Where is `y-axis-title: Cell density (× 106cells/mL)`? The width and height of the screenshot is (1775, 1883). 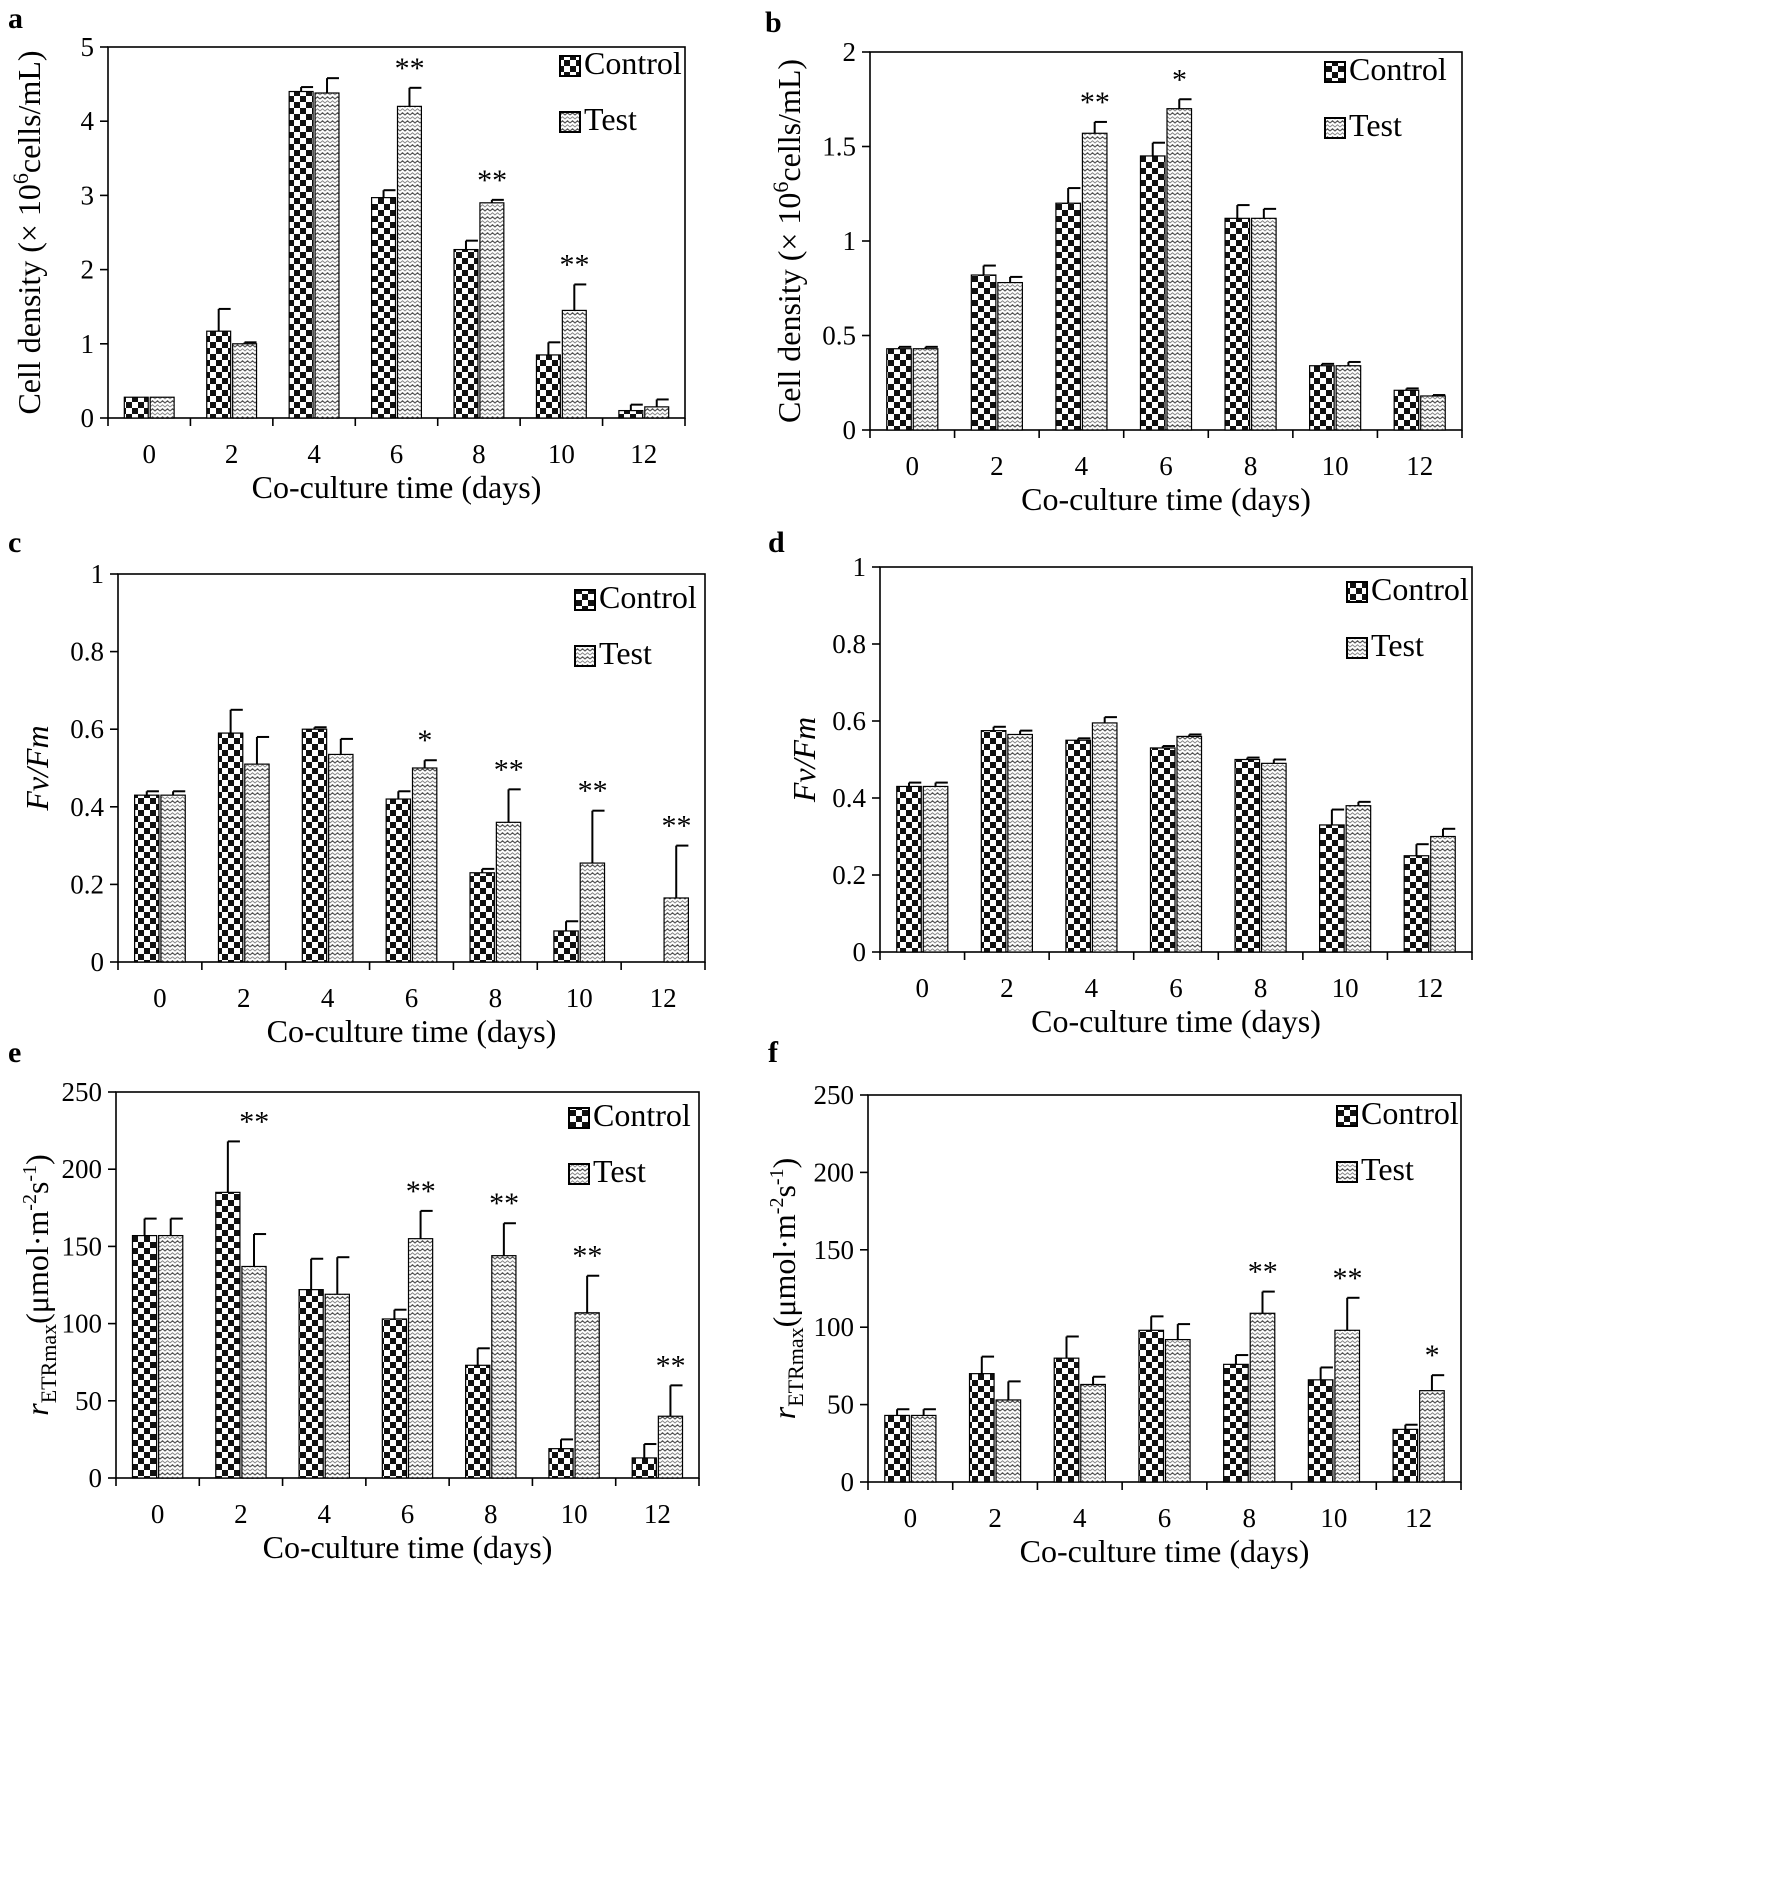
y-axis-title: Cell density (× 106cells/mL) is located at coordinates (27, 232).